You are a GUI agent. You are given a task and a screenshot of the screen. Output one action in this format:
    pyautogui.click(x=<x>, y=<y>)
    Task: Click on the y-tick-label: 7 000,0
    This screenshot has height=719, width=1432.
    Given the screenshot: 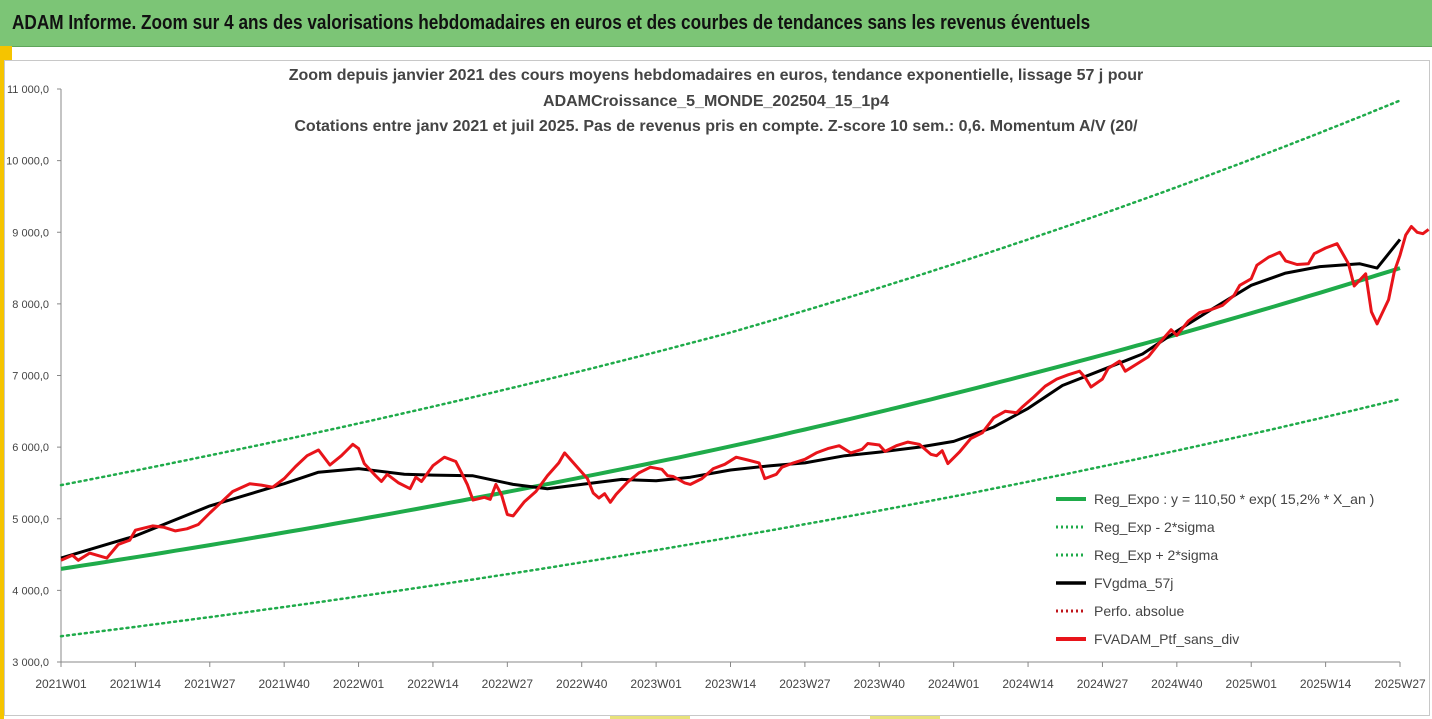 What is the action you would take?
    pyautogui.click(x=30, y=377)
    